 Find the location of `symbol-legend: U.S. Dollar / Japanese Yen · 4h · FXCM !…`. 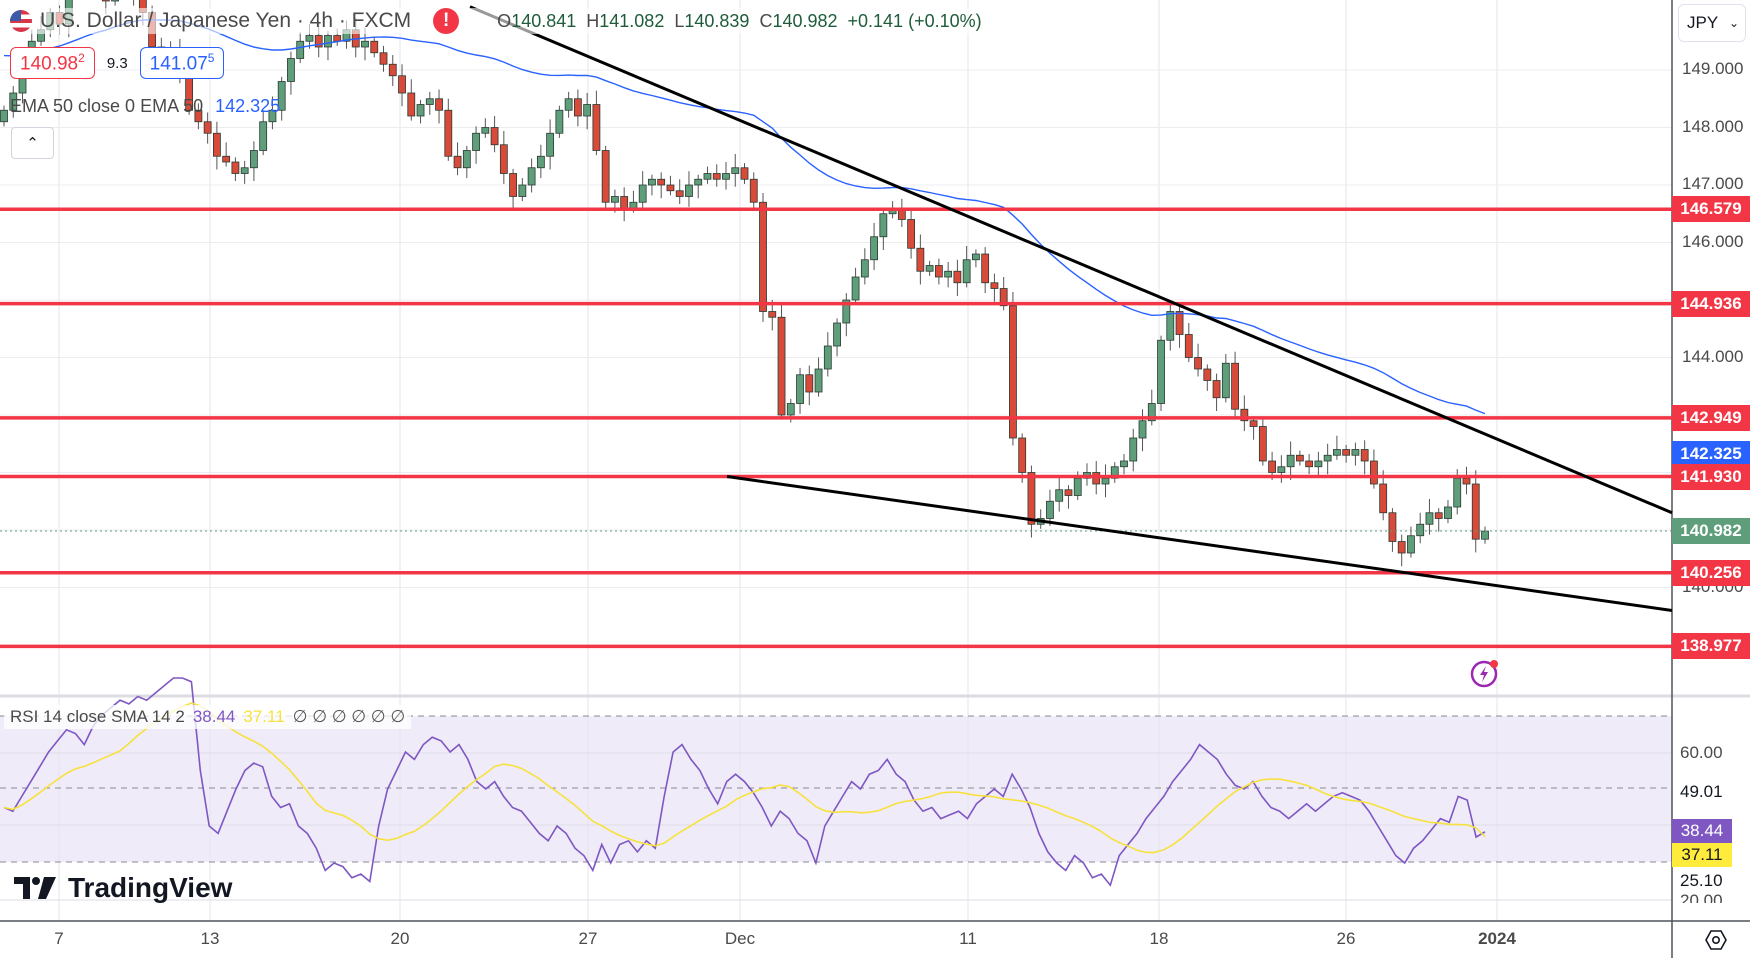

symbol-legend: U.S. Dollar / Japanese Yen · 4h · FXCM !… is located at coordinates (496, 21).